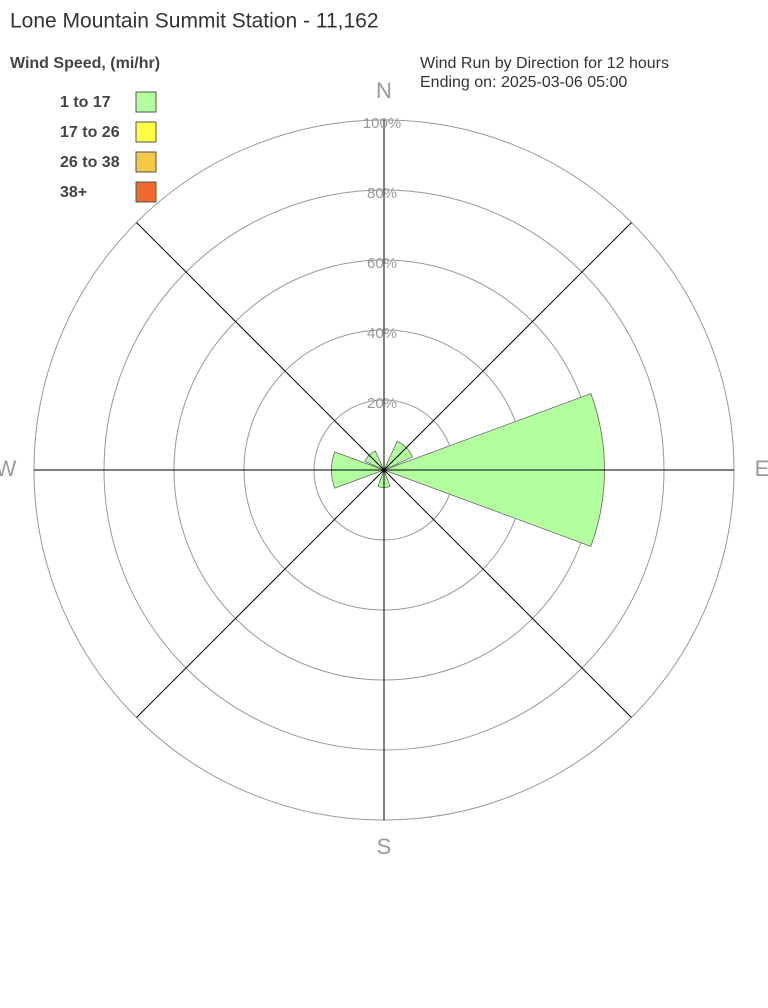  What do you see at coordinates (382, 193) in the screenshot?
I see `r-tick-label: 80%` at bounding box center [382, 193].